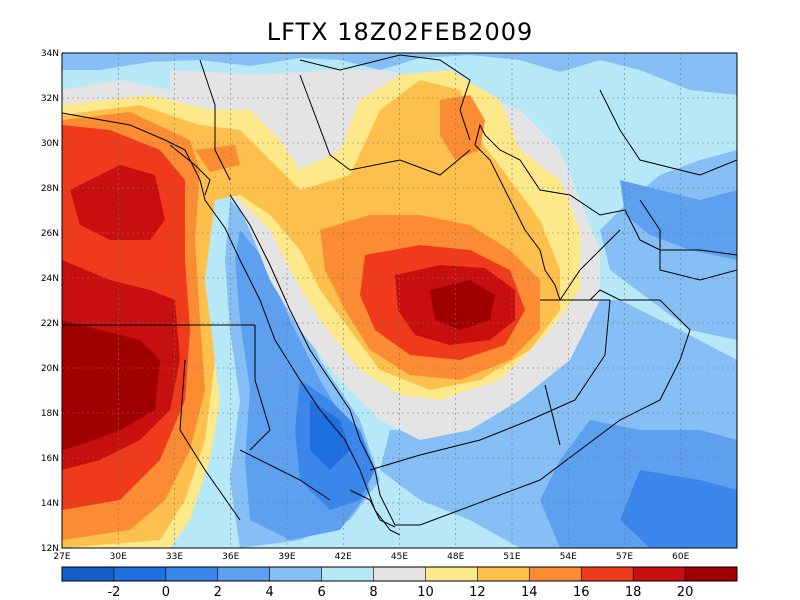 The width and height of the screenshot is (800, 600). Describe the element at coordinates (50, 99) in the screenshot. I see `lat-label: 32N` at that location.